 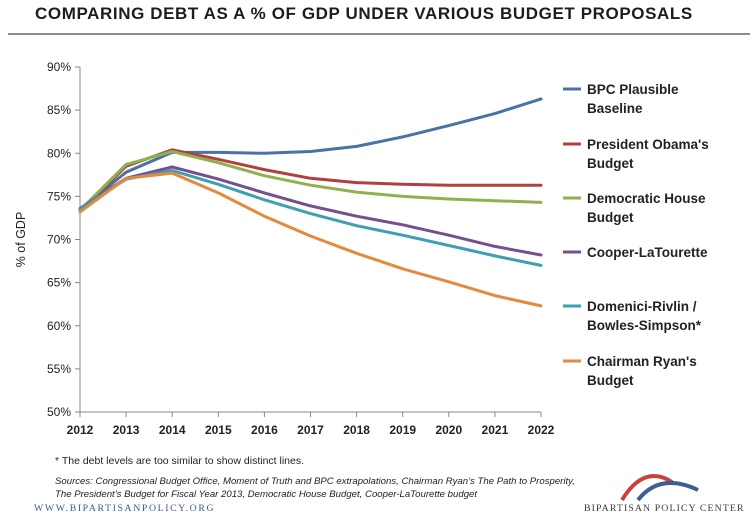 What do you see at coordinates (218, 430) in the screenshot?
I see `x-tick-label: 2015` at bounding box center [218, 430].